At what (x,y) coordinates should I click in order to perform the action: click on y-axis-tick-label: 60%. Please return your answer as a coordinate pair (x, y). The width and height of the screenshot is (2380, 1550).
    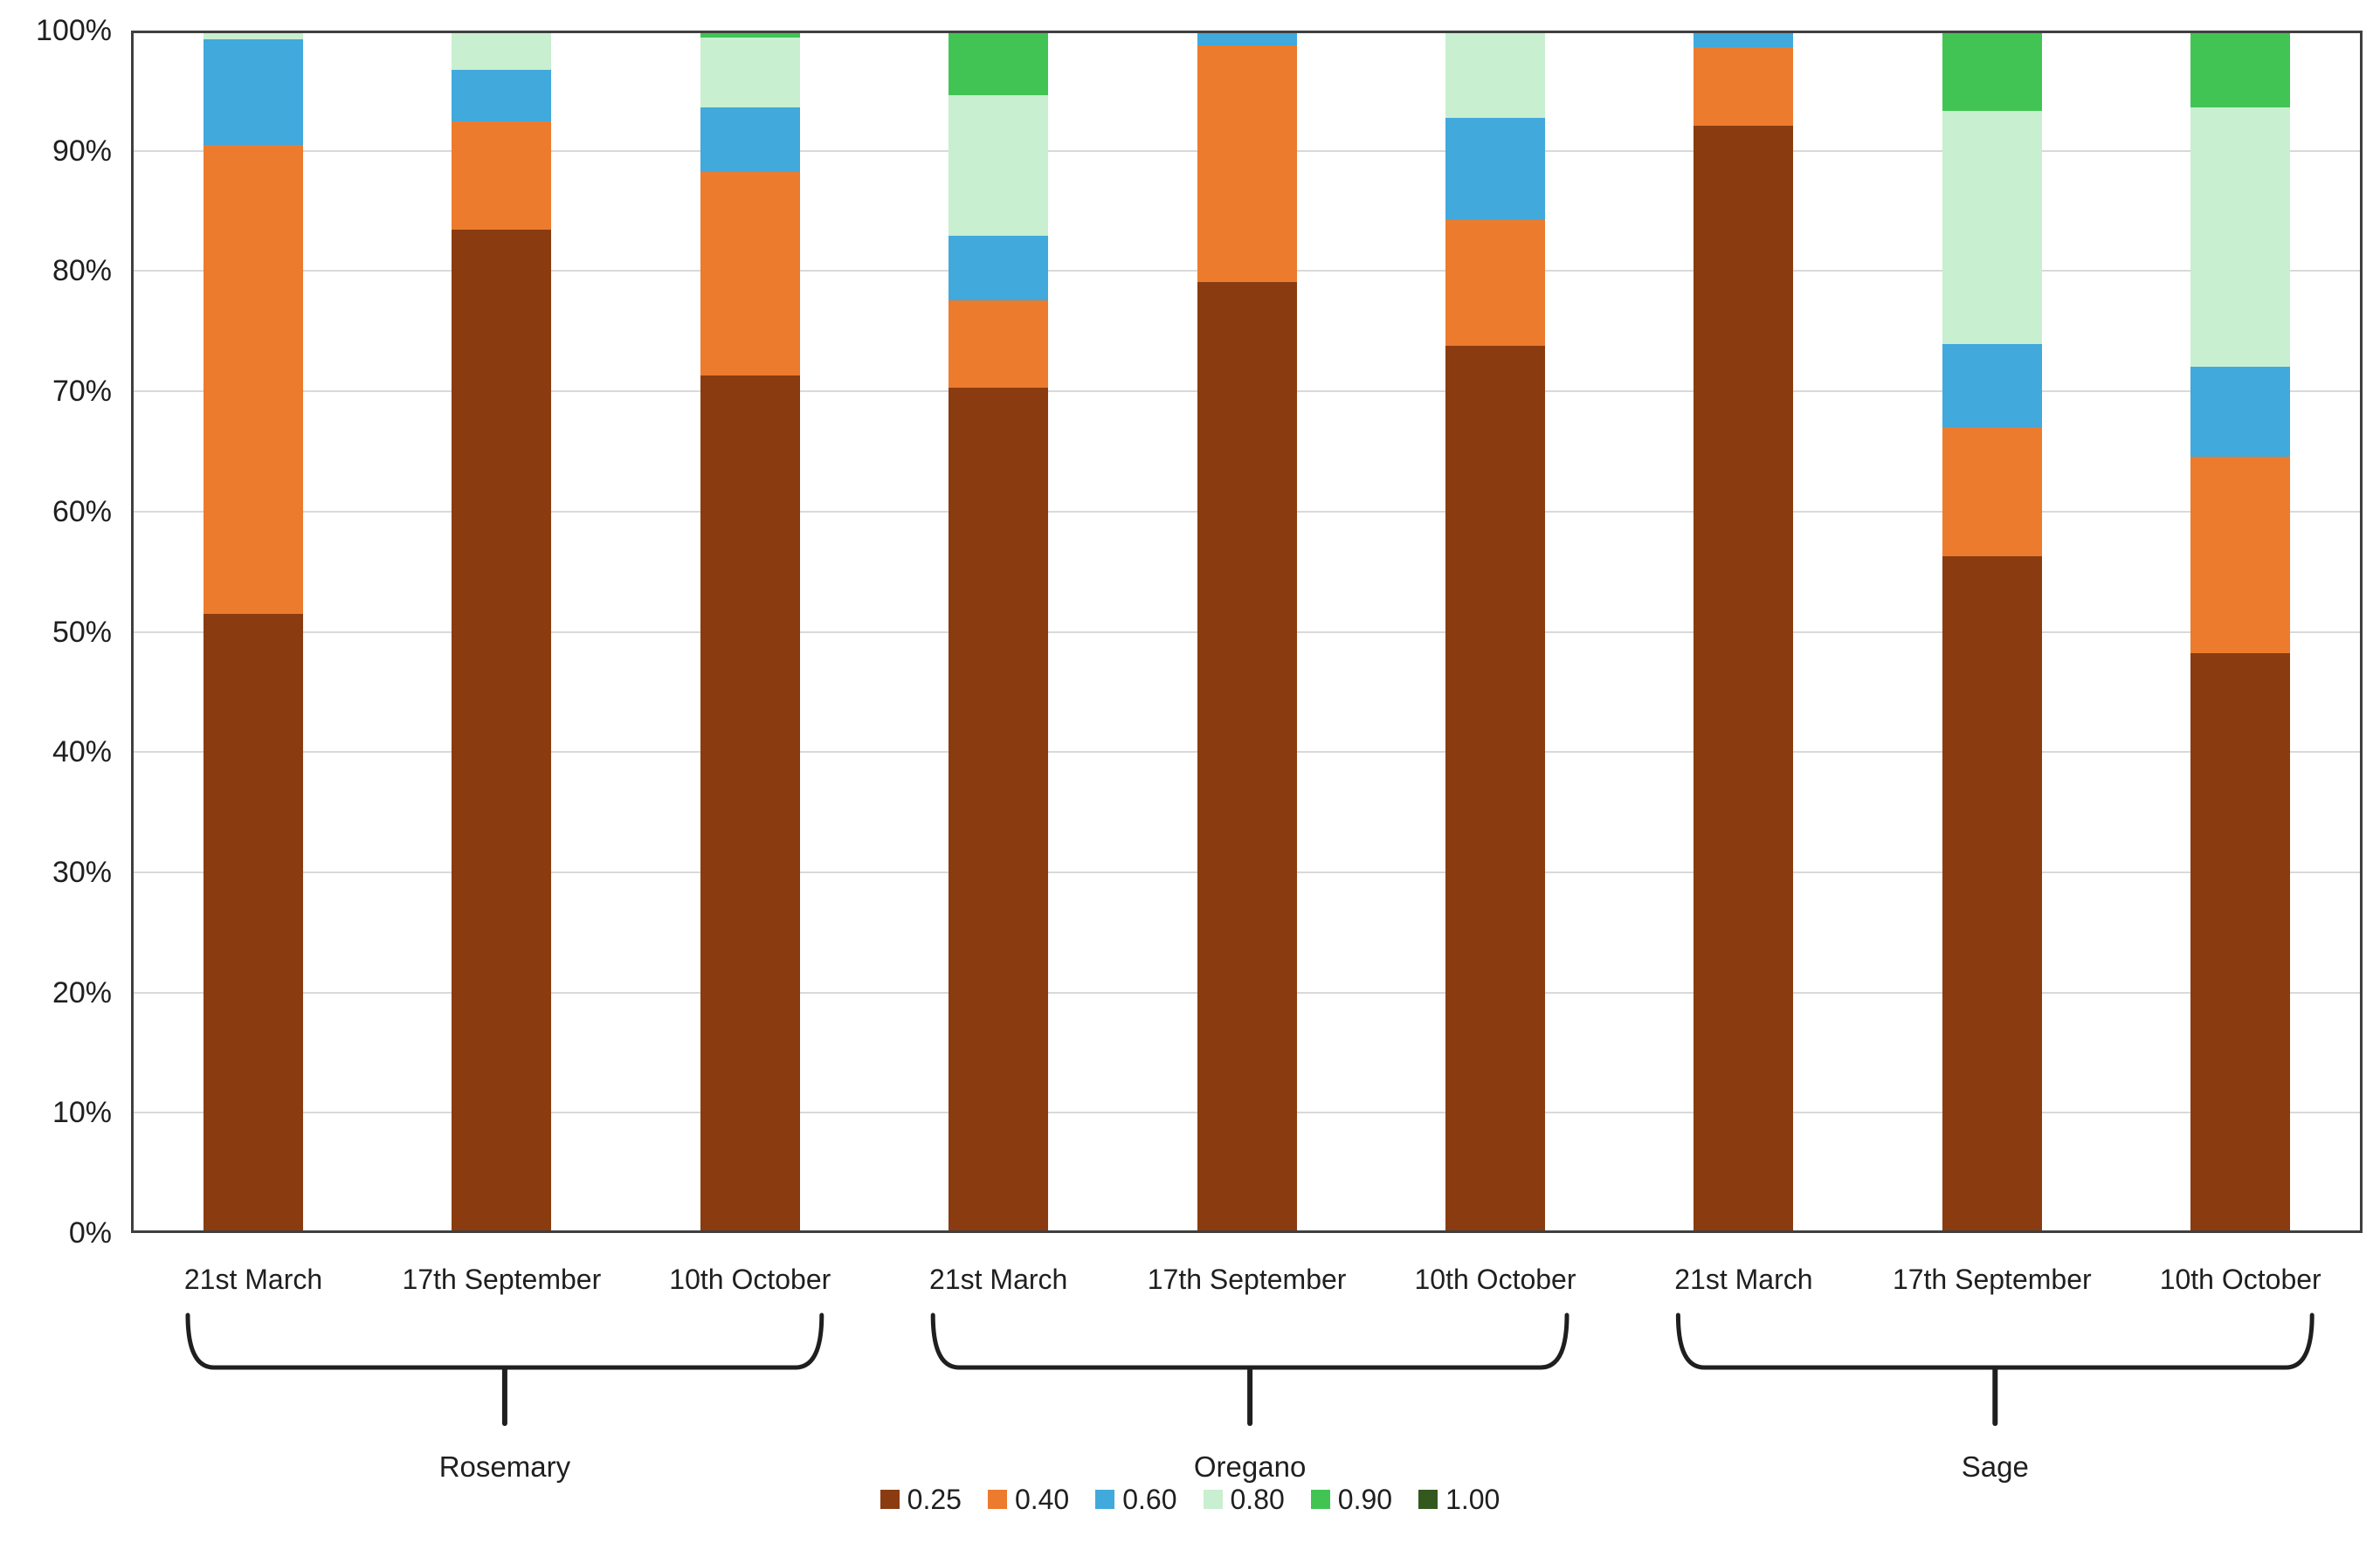
    Looking at the image, I should click on (82, 511).